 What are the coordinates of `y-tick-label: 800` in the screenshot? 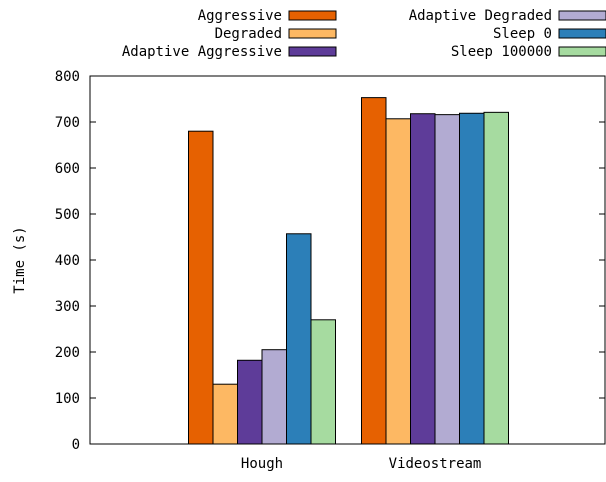 It's located at (67, 77).